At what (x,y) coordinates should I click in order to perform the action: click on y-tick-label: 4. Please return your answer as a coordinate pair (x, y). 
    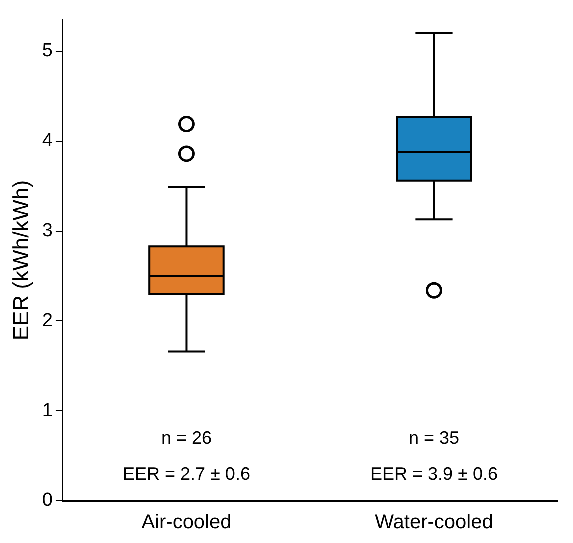
    Looking at the image, I should click on (48, 141).